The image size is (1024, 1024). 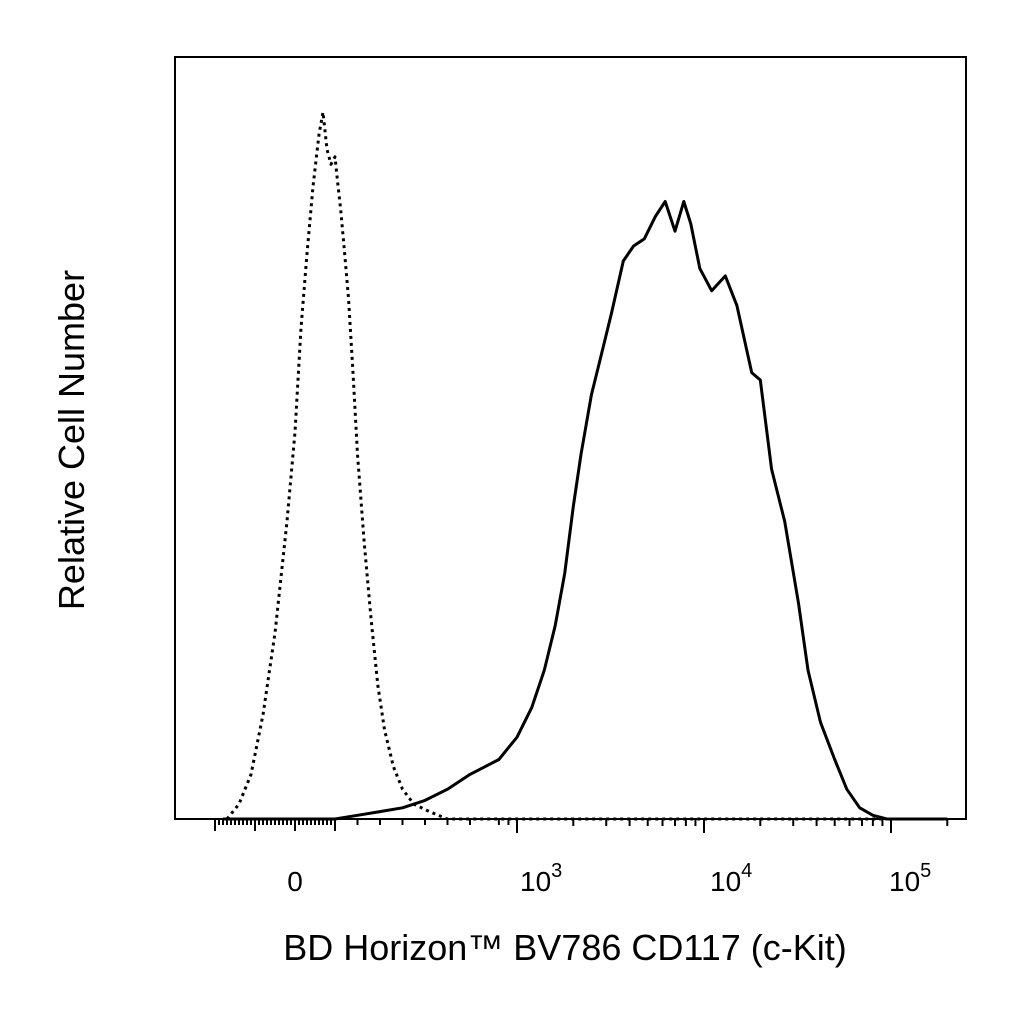 I want to click on x-tick-label-10000: 10⁴, so click(x=731, y=878).